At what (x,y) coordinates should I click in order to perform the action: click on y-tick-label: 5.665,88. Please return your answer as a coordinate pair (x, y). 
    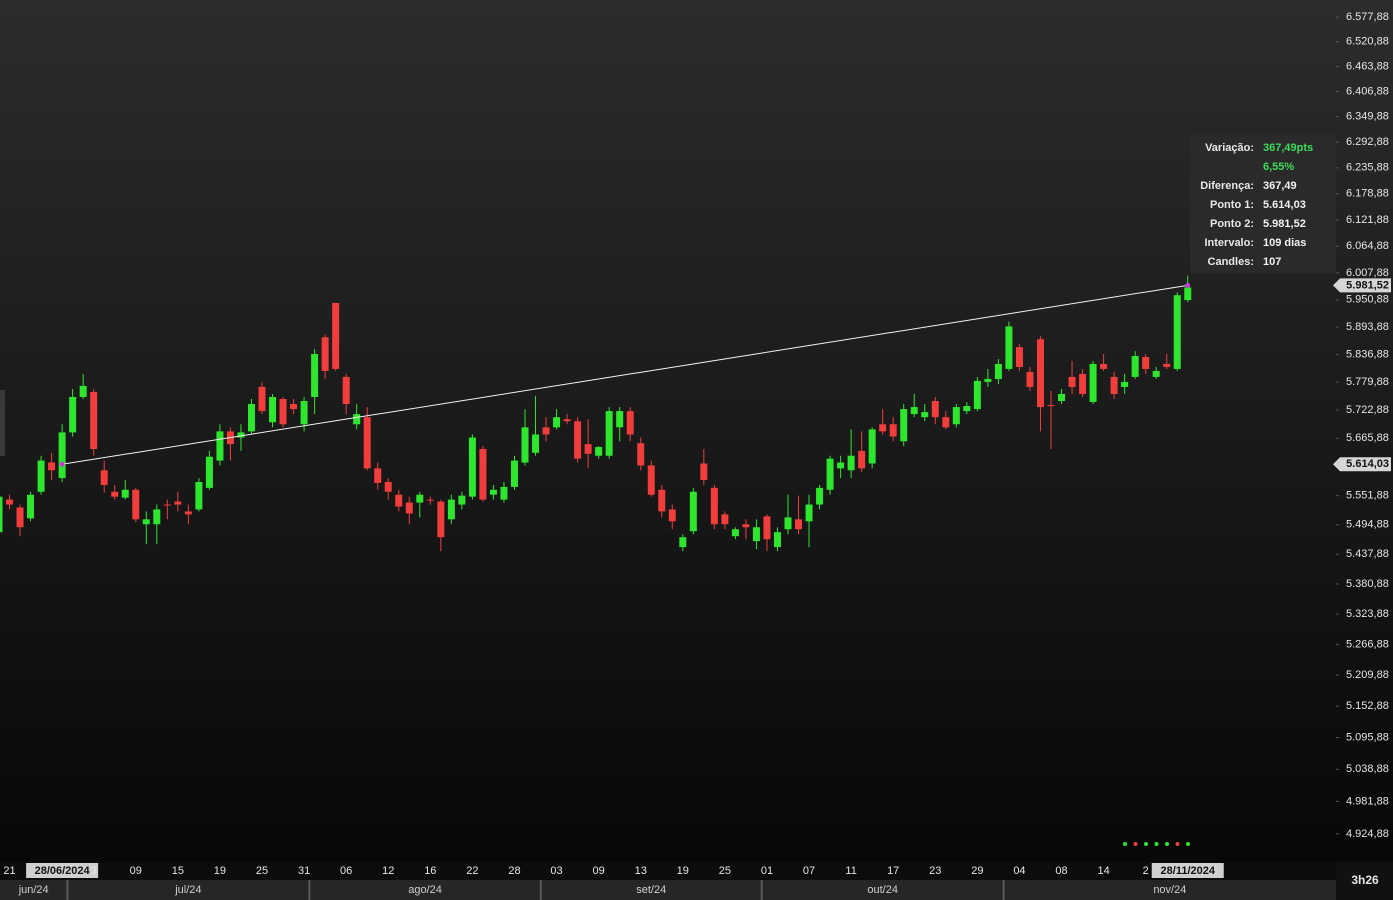
    Looking at the image, I should click on (1367, 438).